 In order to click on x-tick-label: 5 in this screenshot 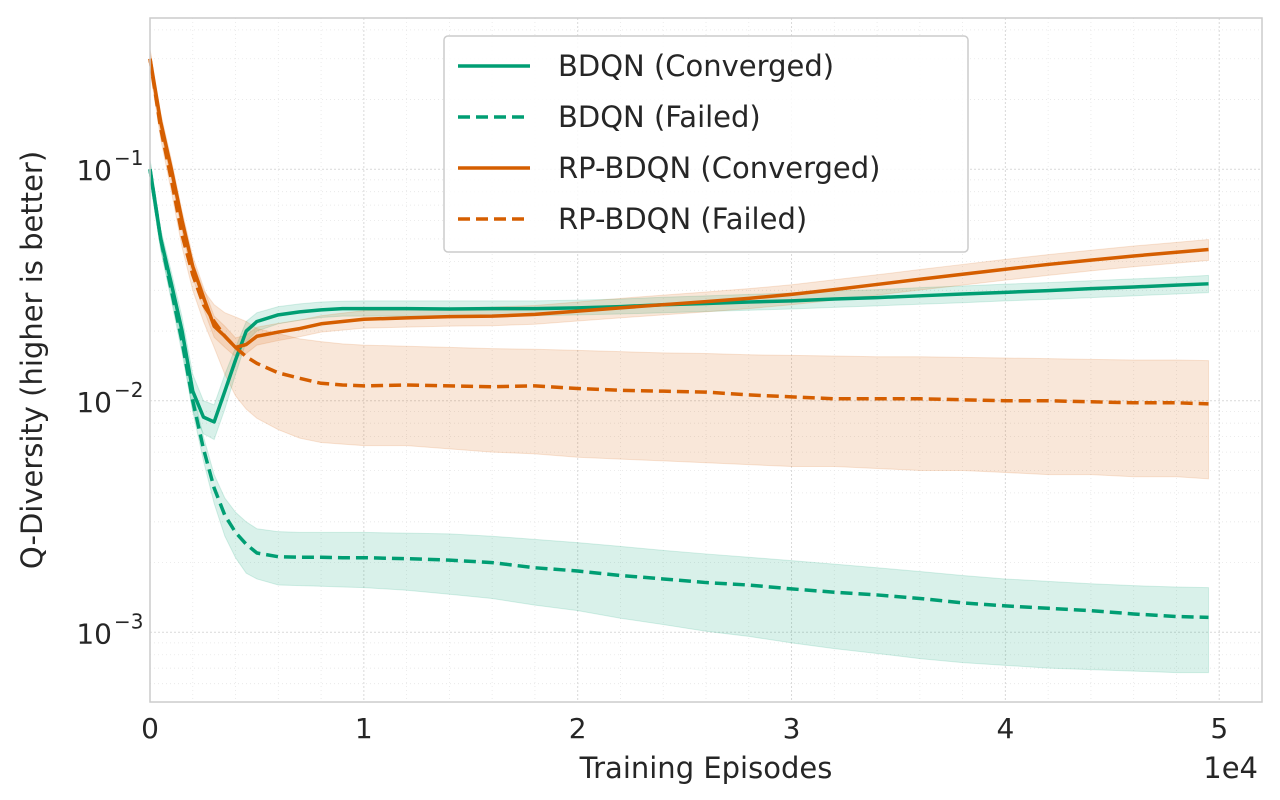, I will do `click(1219, 728)`.